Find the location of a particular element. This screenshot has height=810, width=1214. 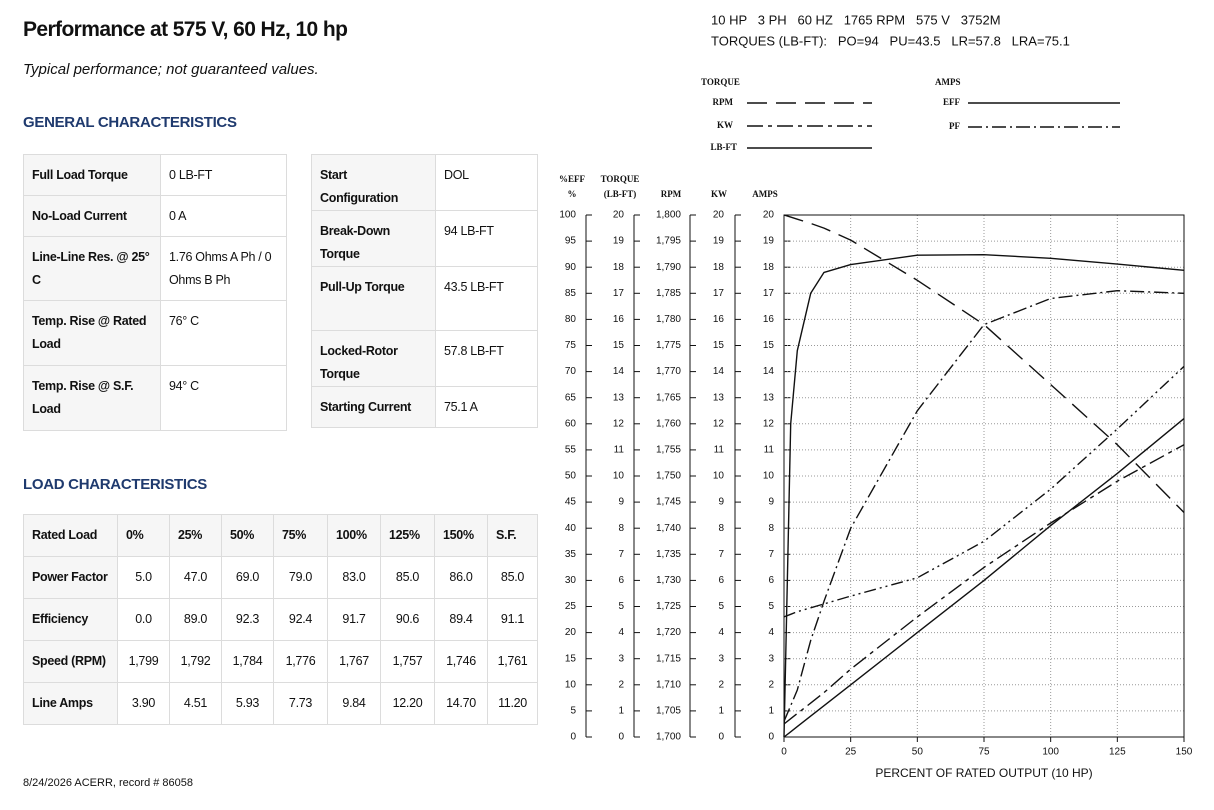

y-tick-label: 8 is located at coordinates (621, 528).